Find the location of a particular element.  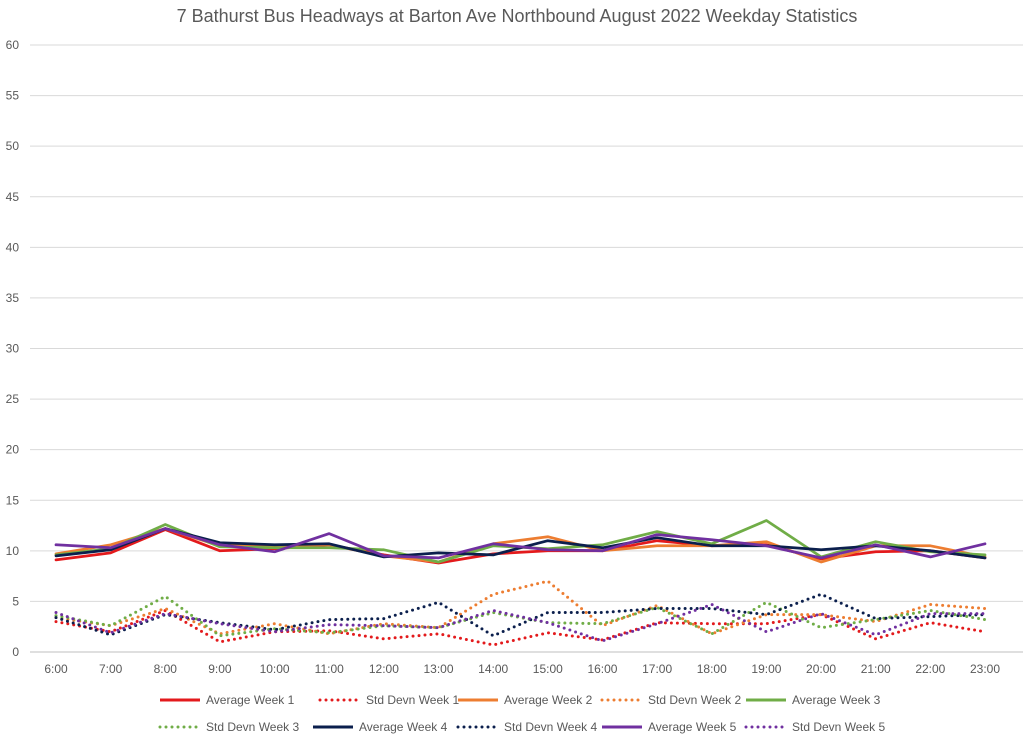

legend-label: Std Devn Week 1 is located at coordinates (412, 700).